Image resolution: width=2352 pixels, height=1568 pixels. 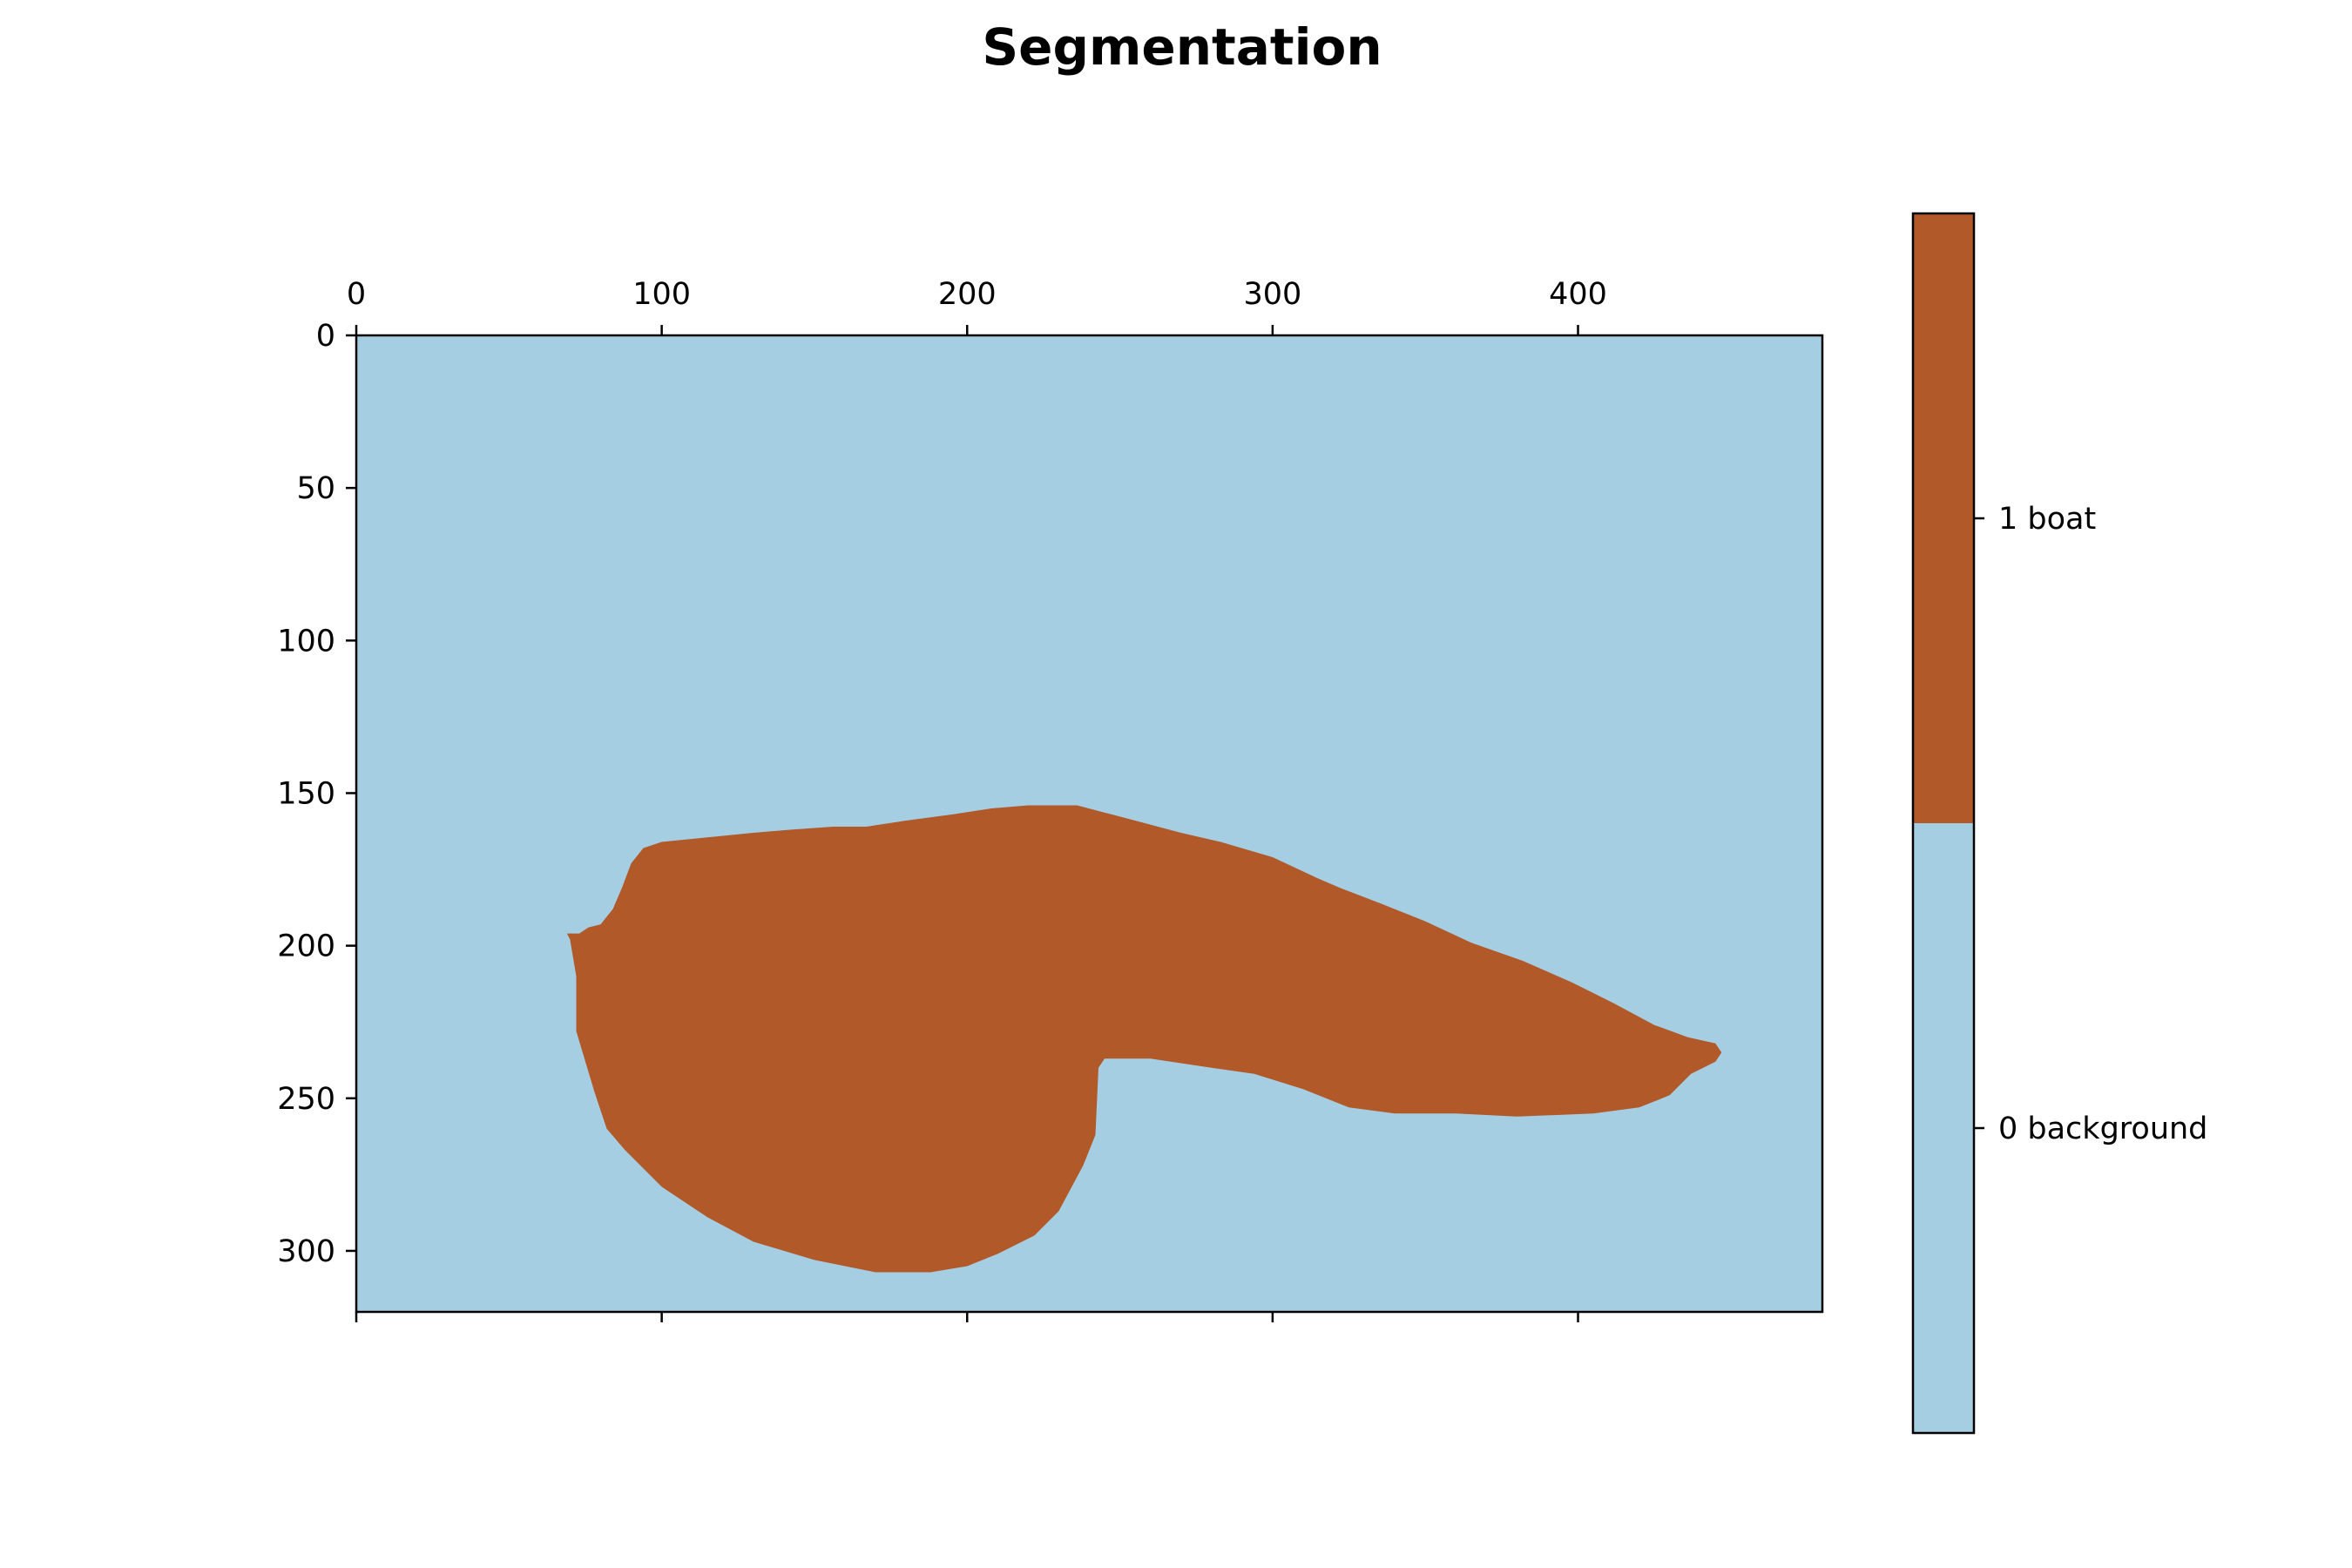 What do you see at coordinates (315, 489) in the screenshot?
I see `y-tick-label: 50` at bounding box center [315, 489].